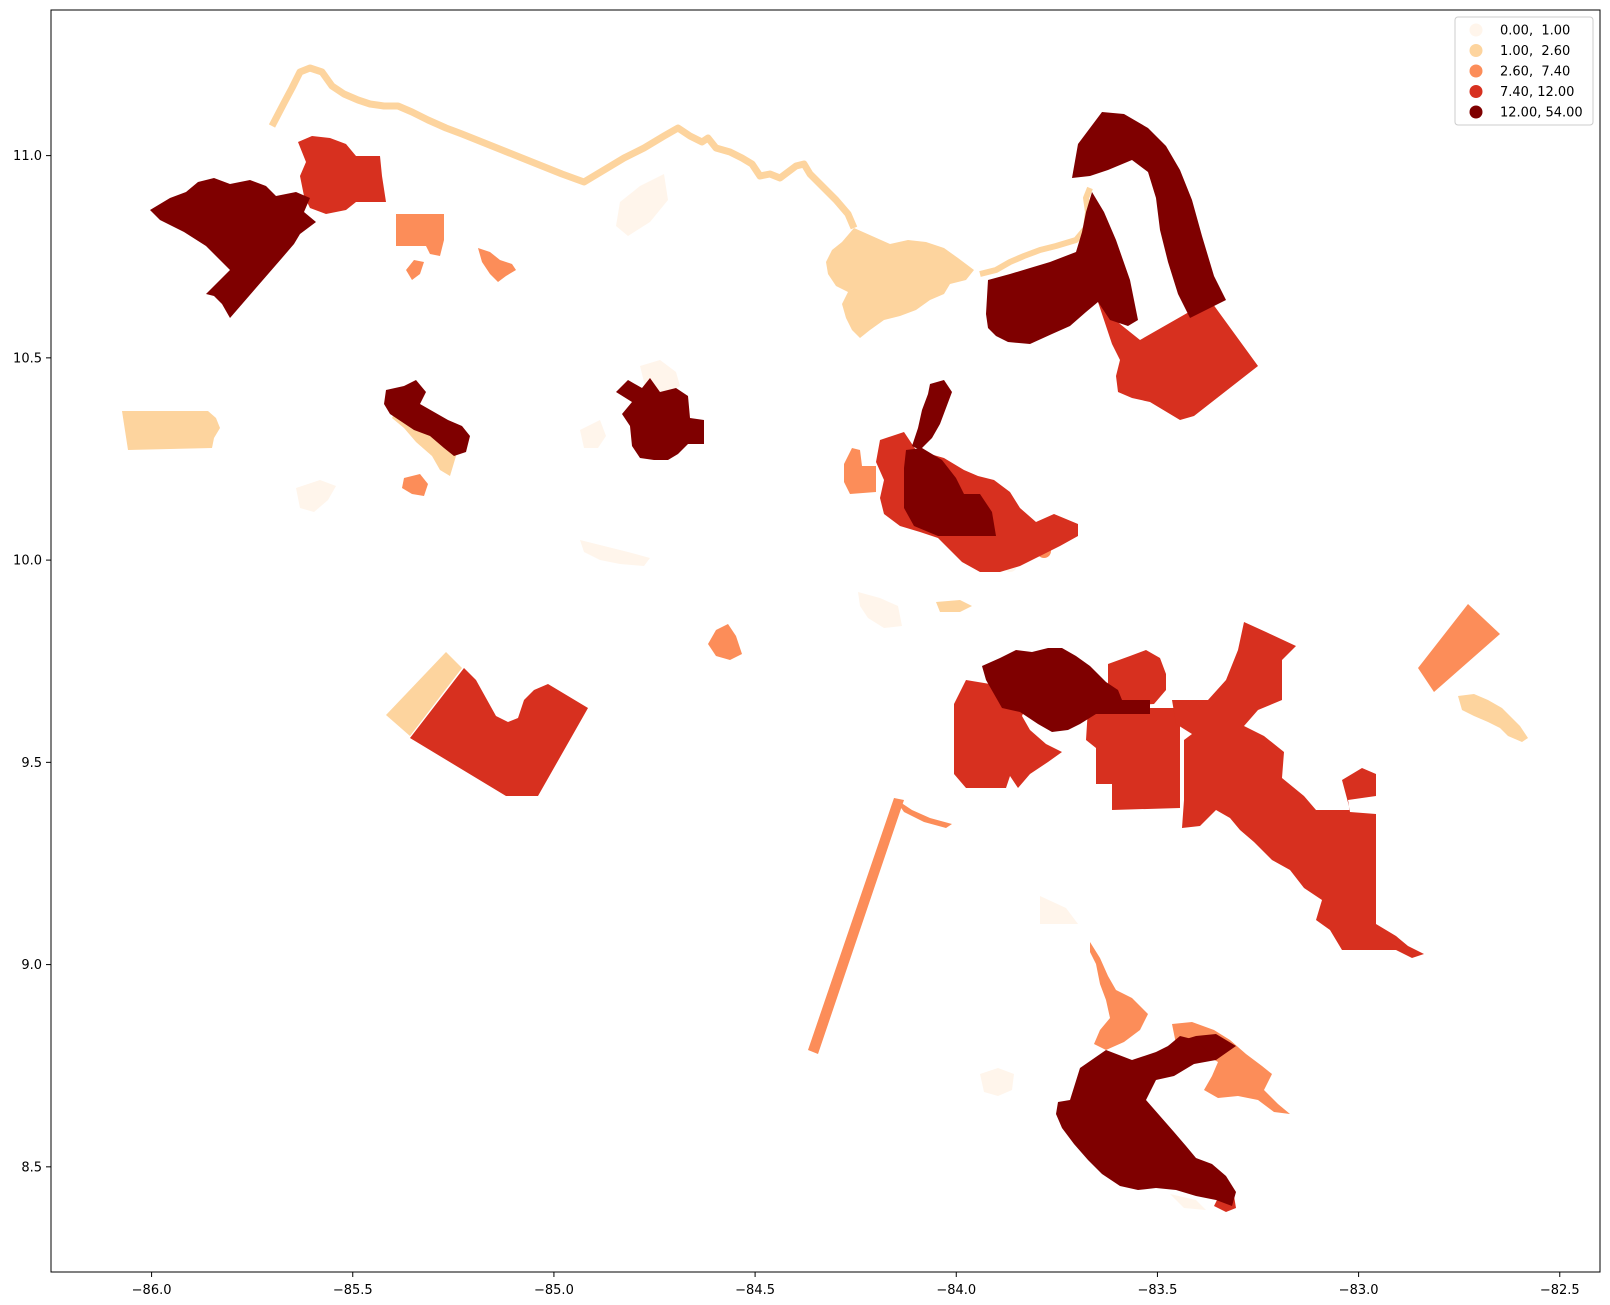 The width and height of the screenshot is (1610, 1305). I want to click on region-limon-orange, so click(1459, 648).